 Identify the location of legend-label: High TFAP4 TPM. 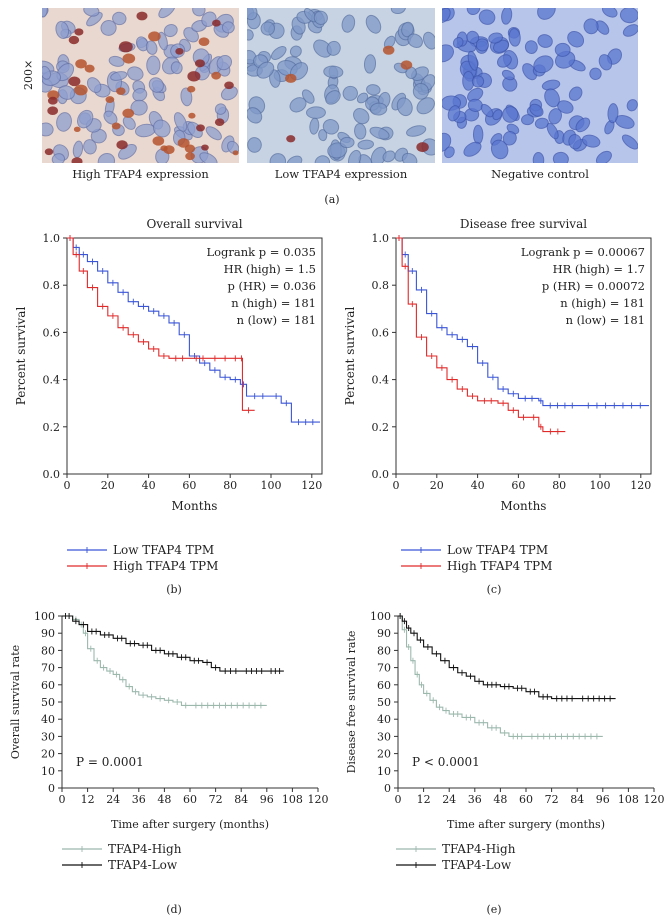
(165, 566).